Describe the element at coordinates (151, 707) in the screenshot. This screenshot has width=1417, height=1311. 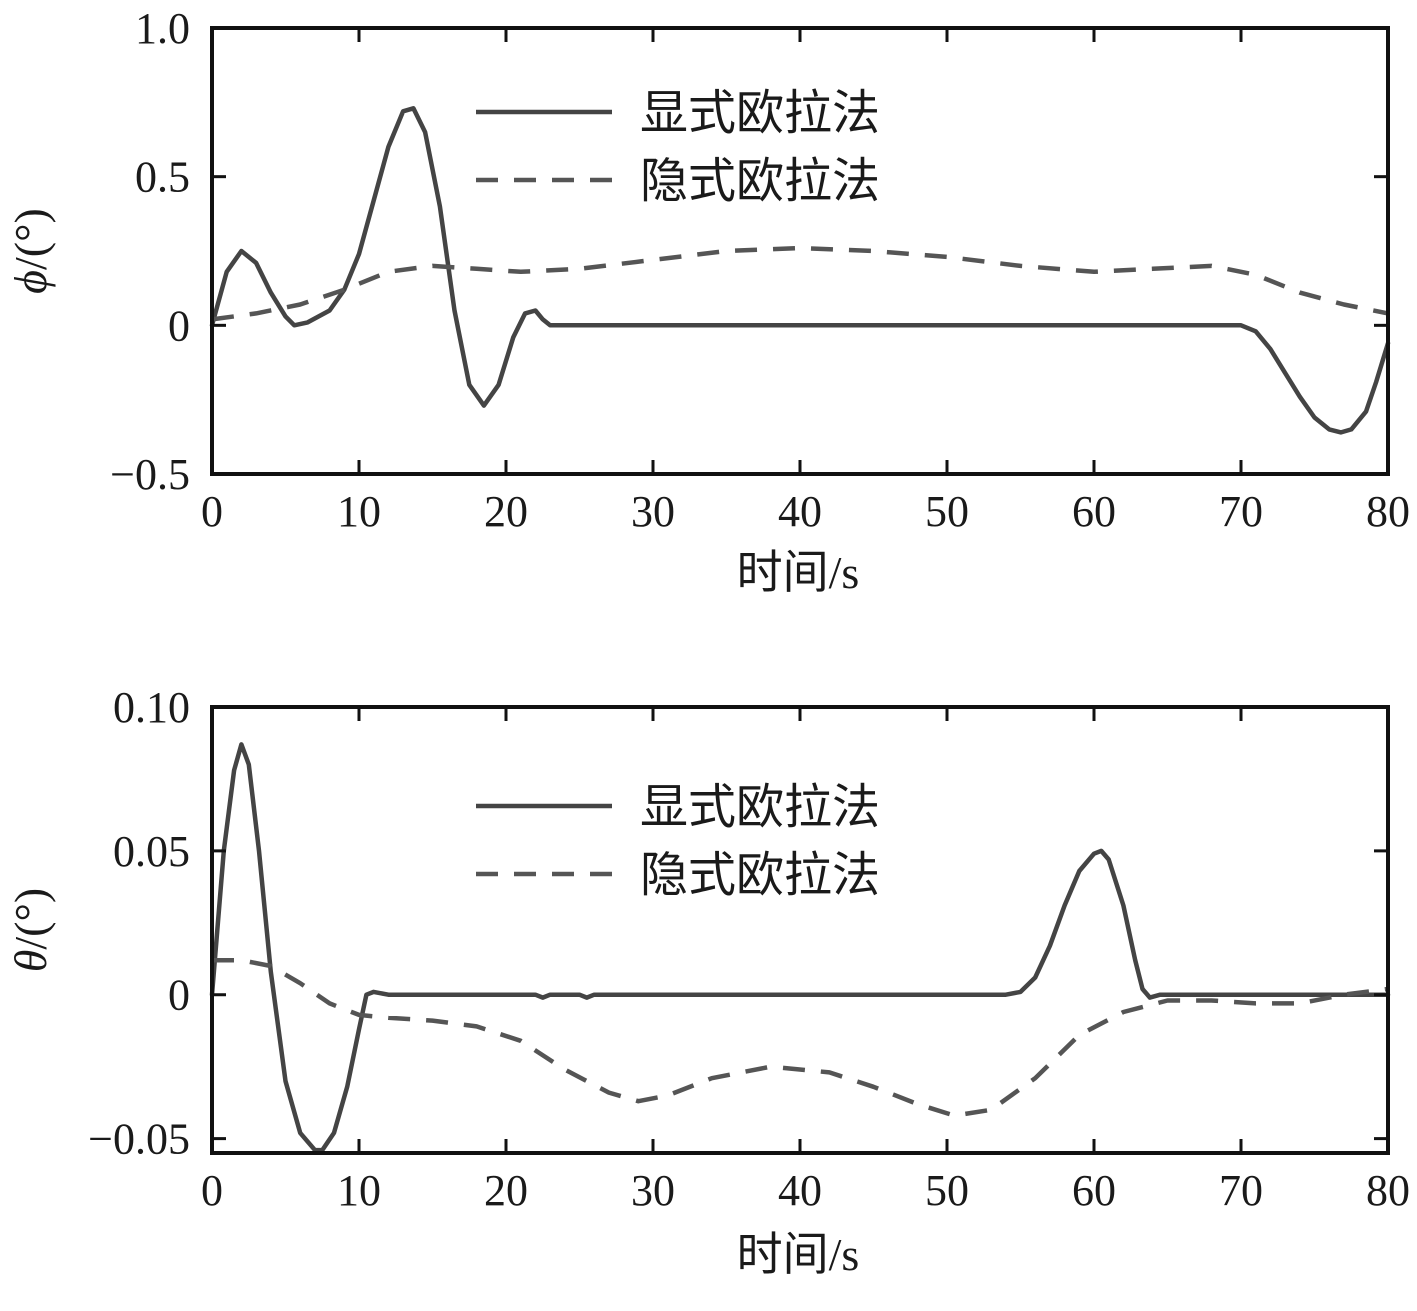
I see `y-tick-label: 0.10` at that location.